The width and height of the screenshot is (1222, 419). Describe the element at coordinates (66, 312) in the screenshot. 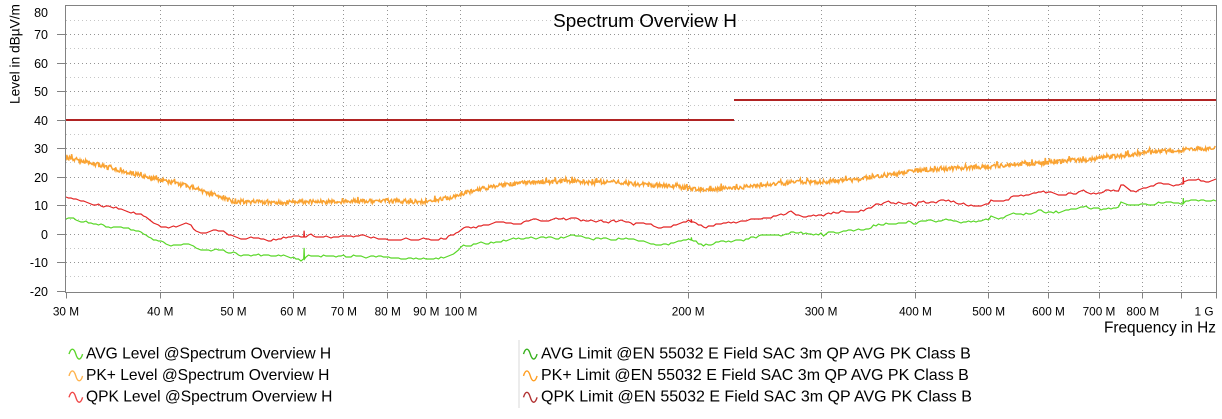

I see `svg-text: 30 M` at that location.